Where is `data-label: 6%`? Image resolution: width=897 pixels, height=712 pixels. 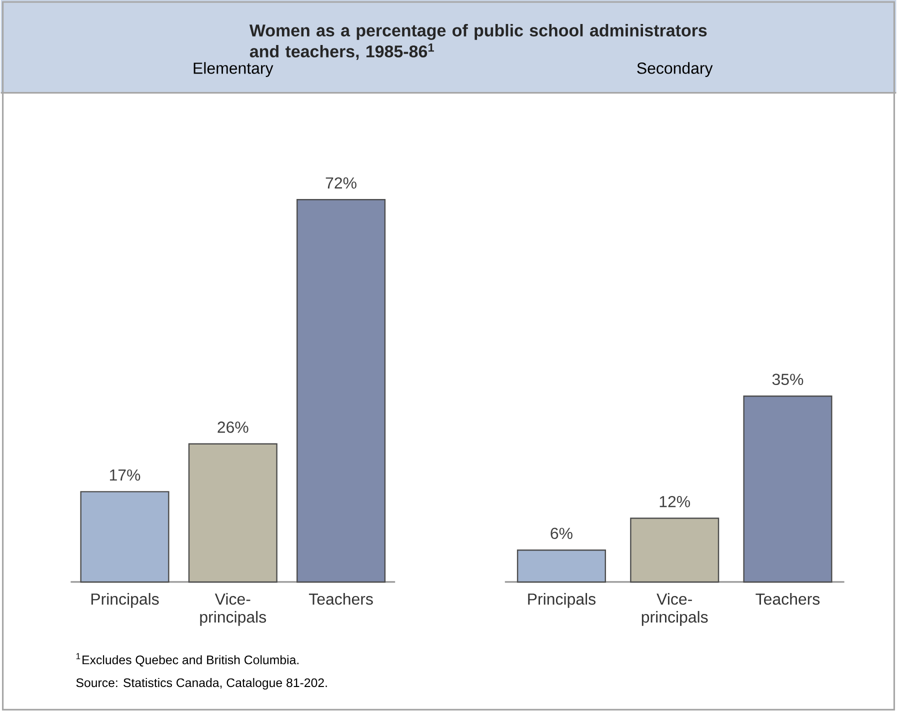 data-label: 6% is located at coordinates (561, 534).